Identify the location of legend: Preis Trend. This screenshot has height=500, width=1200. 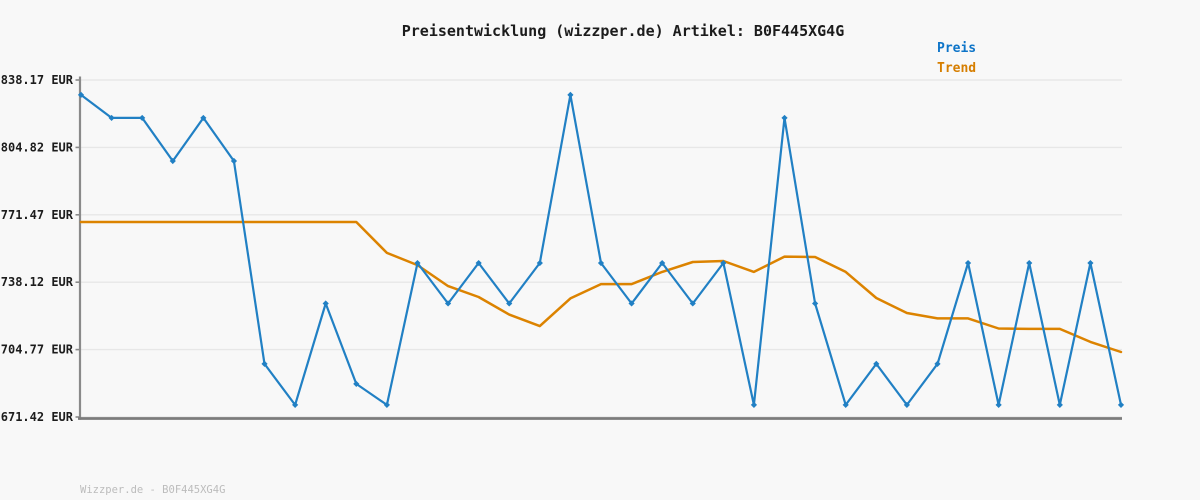
(956, 59).